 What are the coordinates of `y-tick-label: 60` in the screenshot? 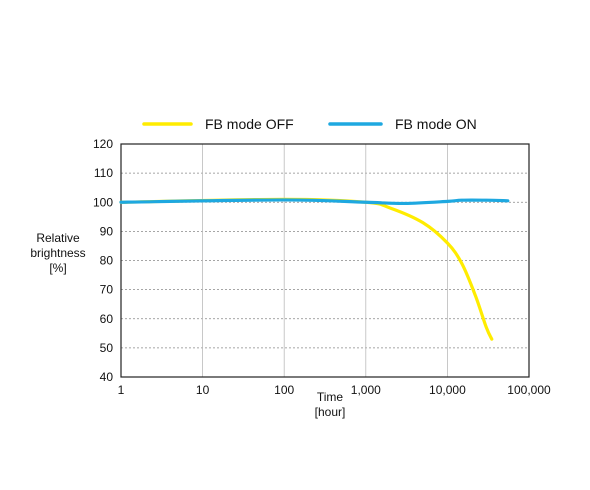 It's located at (107, 319).